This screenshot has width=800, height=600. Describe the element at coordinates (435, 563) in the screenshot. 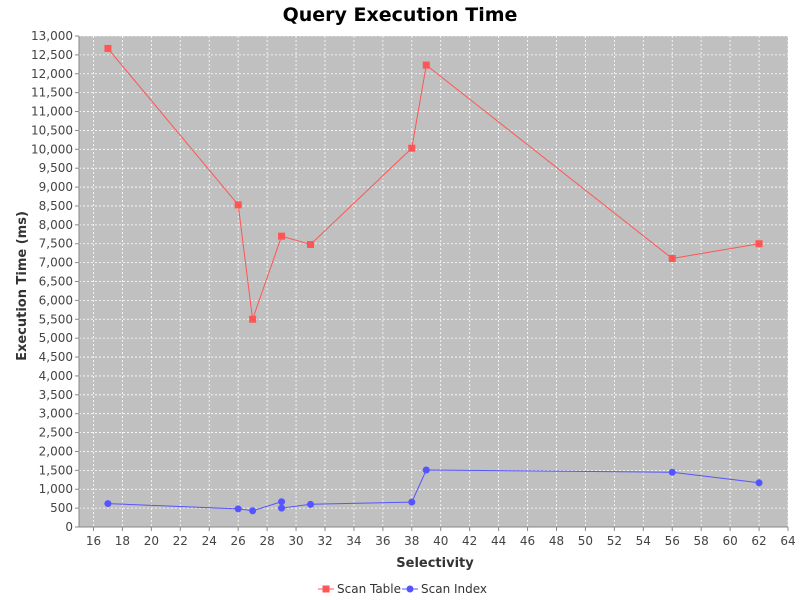

I see `x-axis-label: Selectivity` at that location.